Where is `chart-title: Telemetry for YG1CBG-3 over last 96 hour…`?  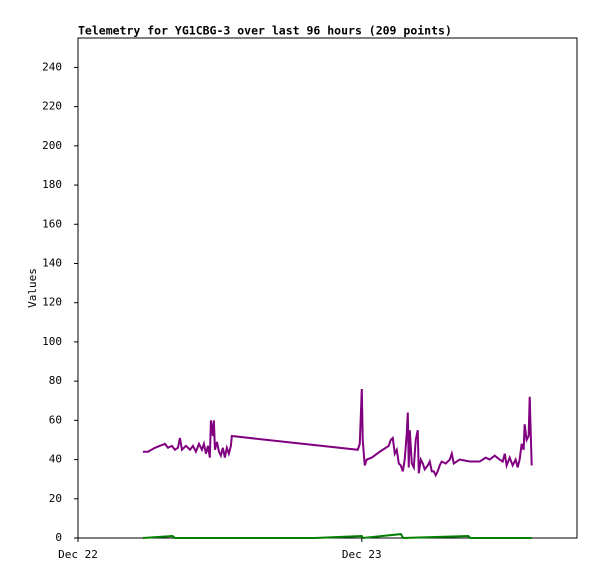 chart-title: Telemetry for YG1CBG-3 over last 96 hour… is located at coordinates (265, 31).